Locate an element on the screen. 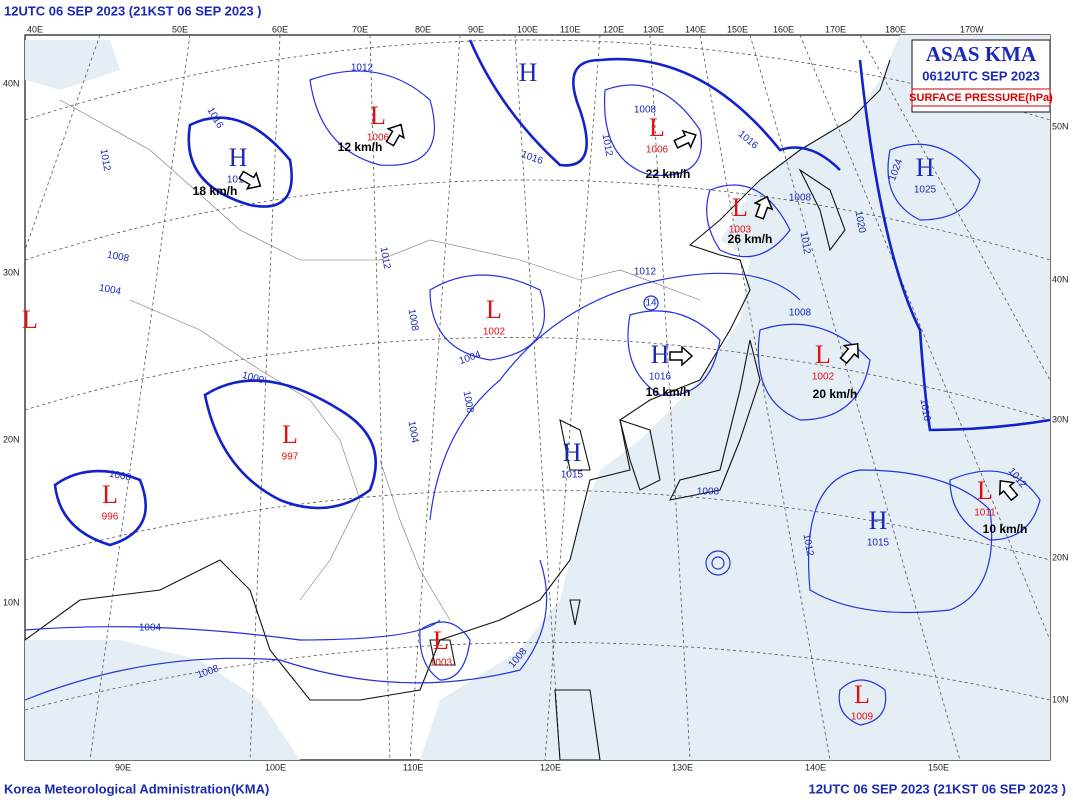 The width and height of the screenshot is (1073, 802). isobar-label: 1000 is located at coordinates (120, 476).